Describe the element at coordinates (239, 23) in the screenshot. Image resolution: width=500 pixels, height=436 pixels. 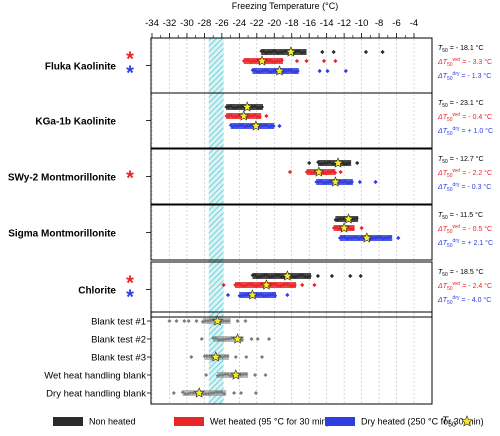
I see `x-tick-label: -24` at that location.